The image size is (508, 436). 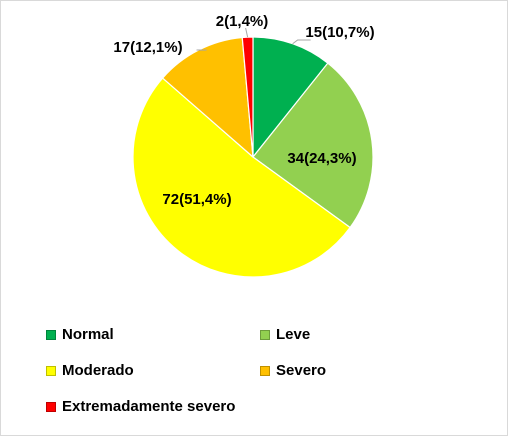 I want to click on pie-slice-leve, so click(x=313, y=145).